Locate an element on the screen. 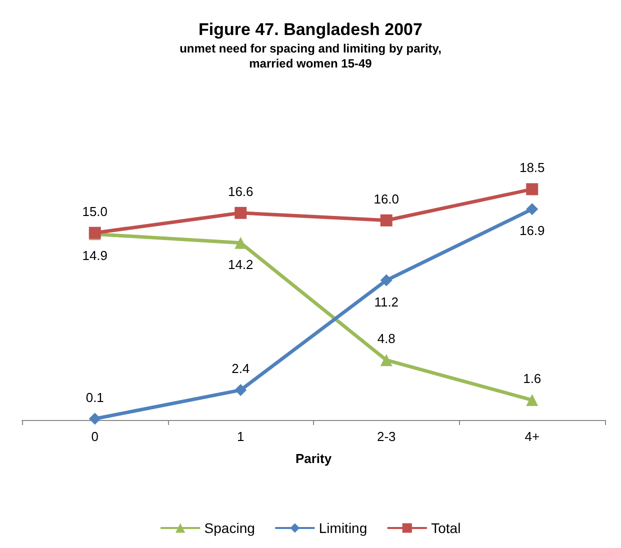 This screenshot has width=621, height=548. data-label: 16.6 is located at coordinates (241, 191).